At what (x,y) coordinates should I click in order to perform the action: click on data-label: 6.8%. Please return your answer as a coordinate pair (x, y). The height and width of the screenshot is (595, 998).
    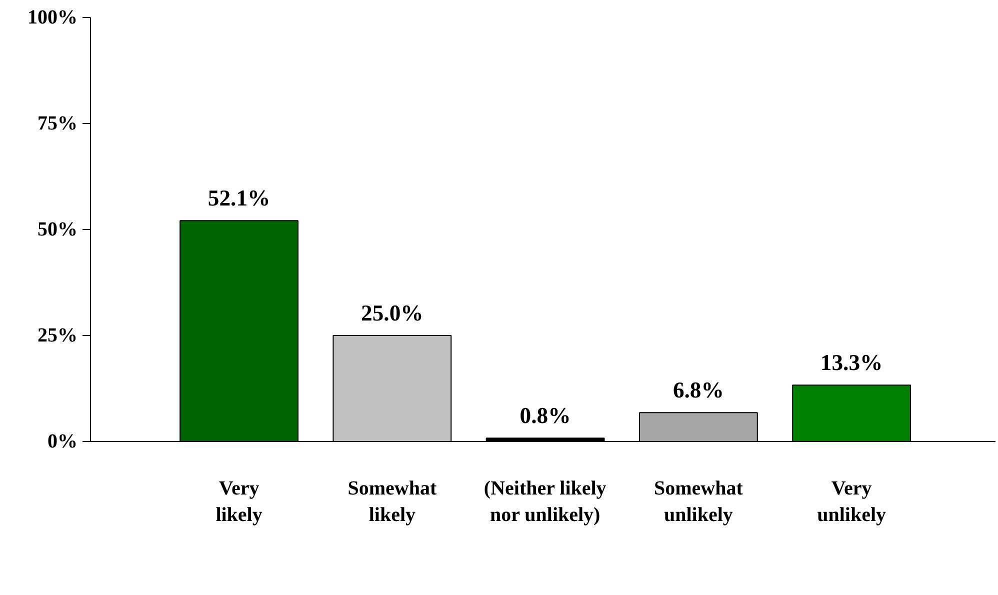
    Looking at the image, I should click on (698, 390).